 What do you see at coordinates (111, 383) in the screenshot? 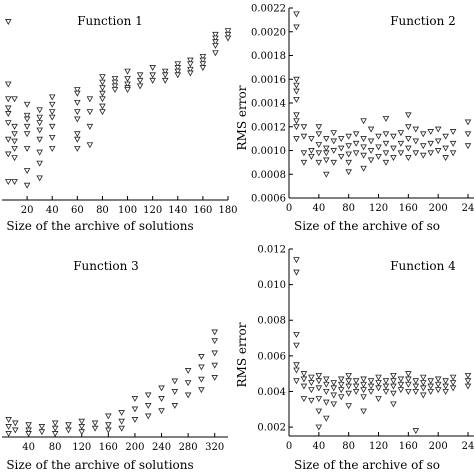
I see `panel-3-points` at bounding box center [111, 383].